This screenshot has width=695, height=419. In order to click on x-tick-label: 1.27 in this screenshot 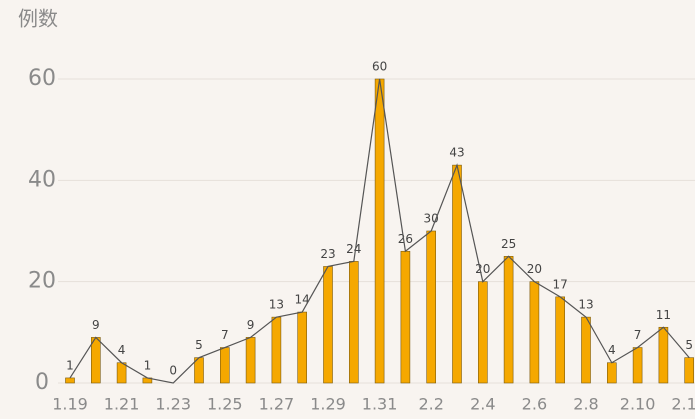, I will do `click(277, 404)`.